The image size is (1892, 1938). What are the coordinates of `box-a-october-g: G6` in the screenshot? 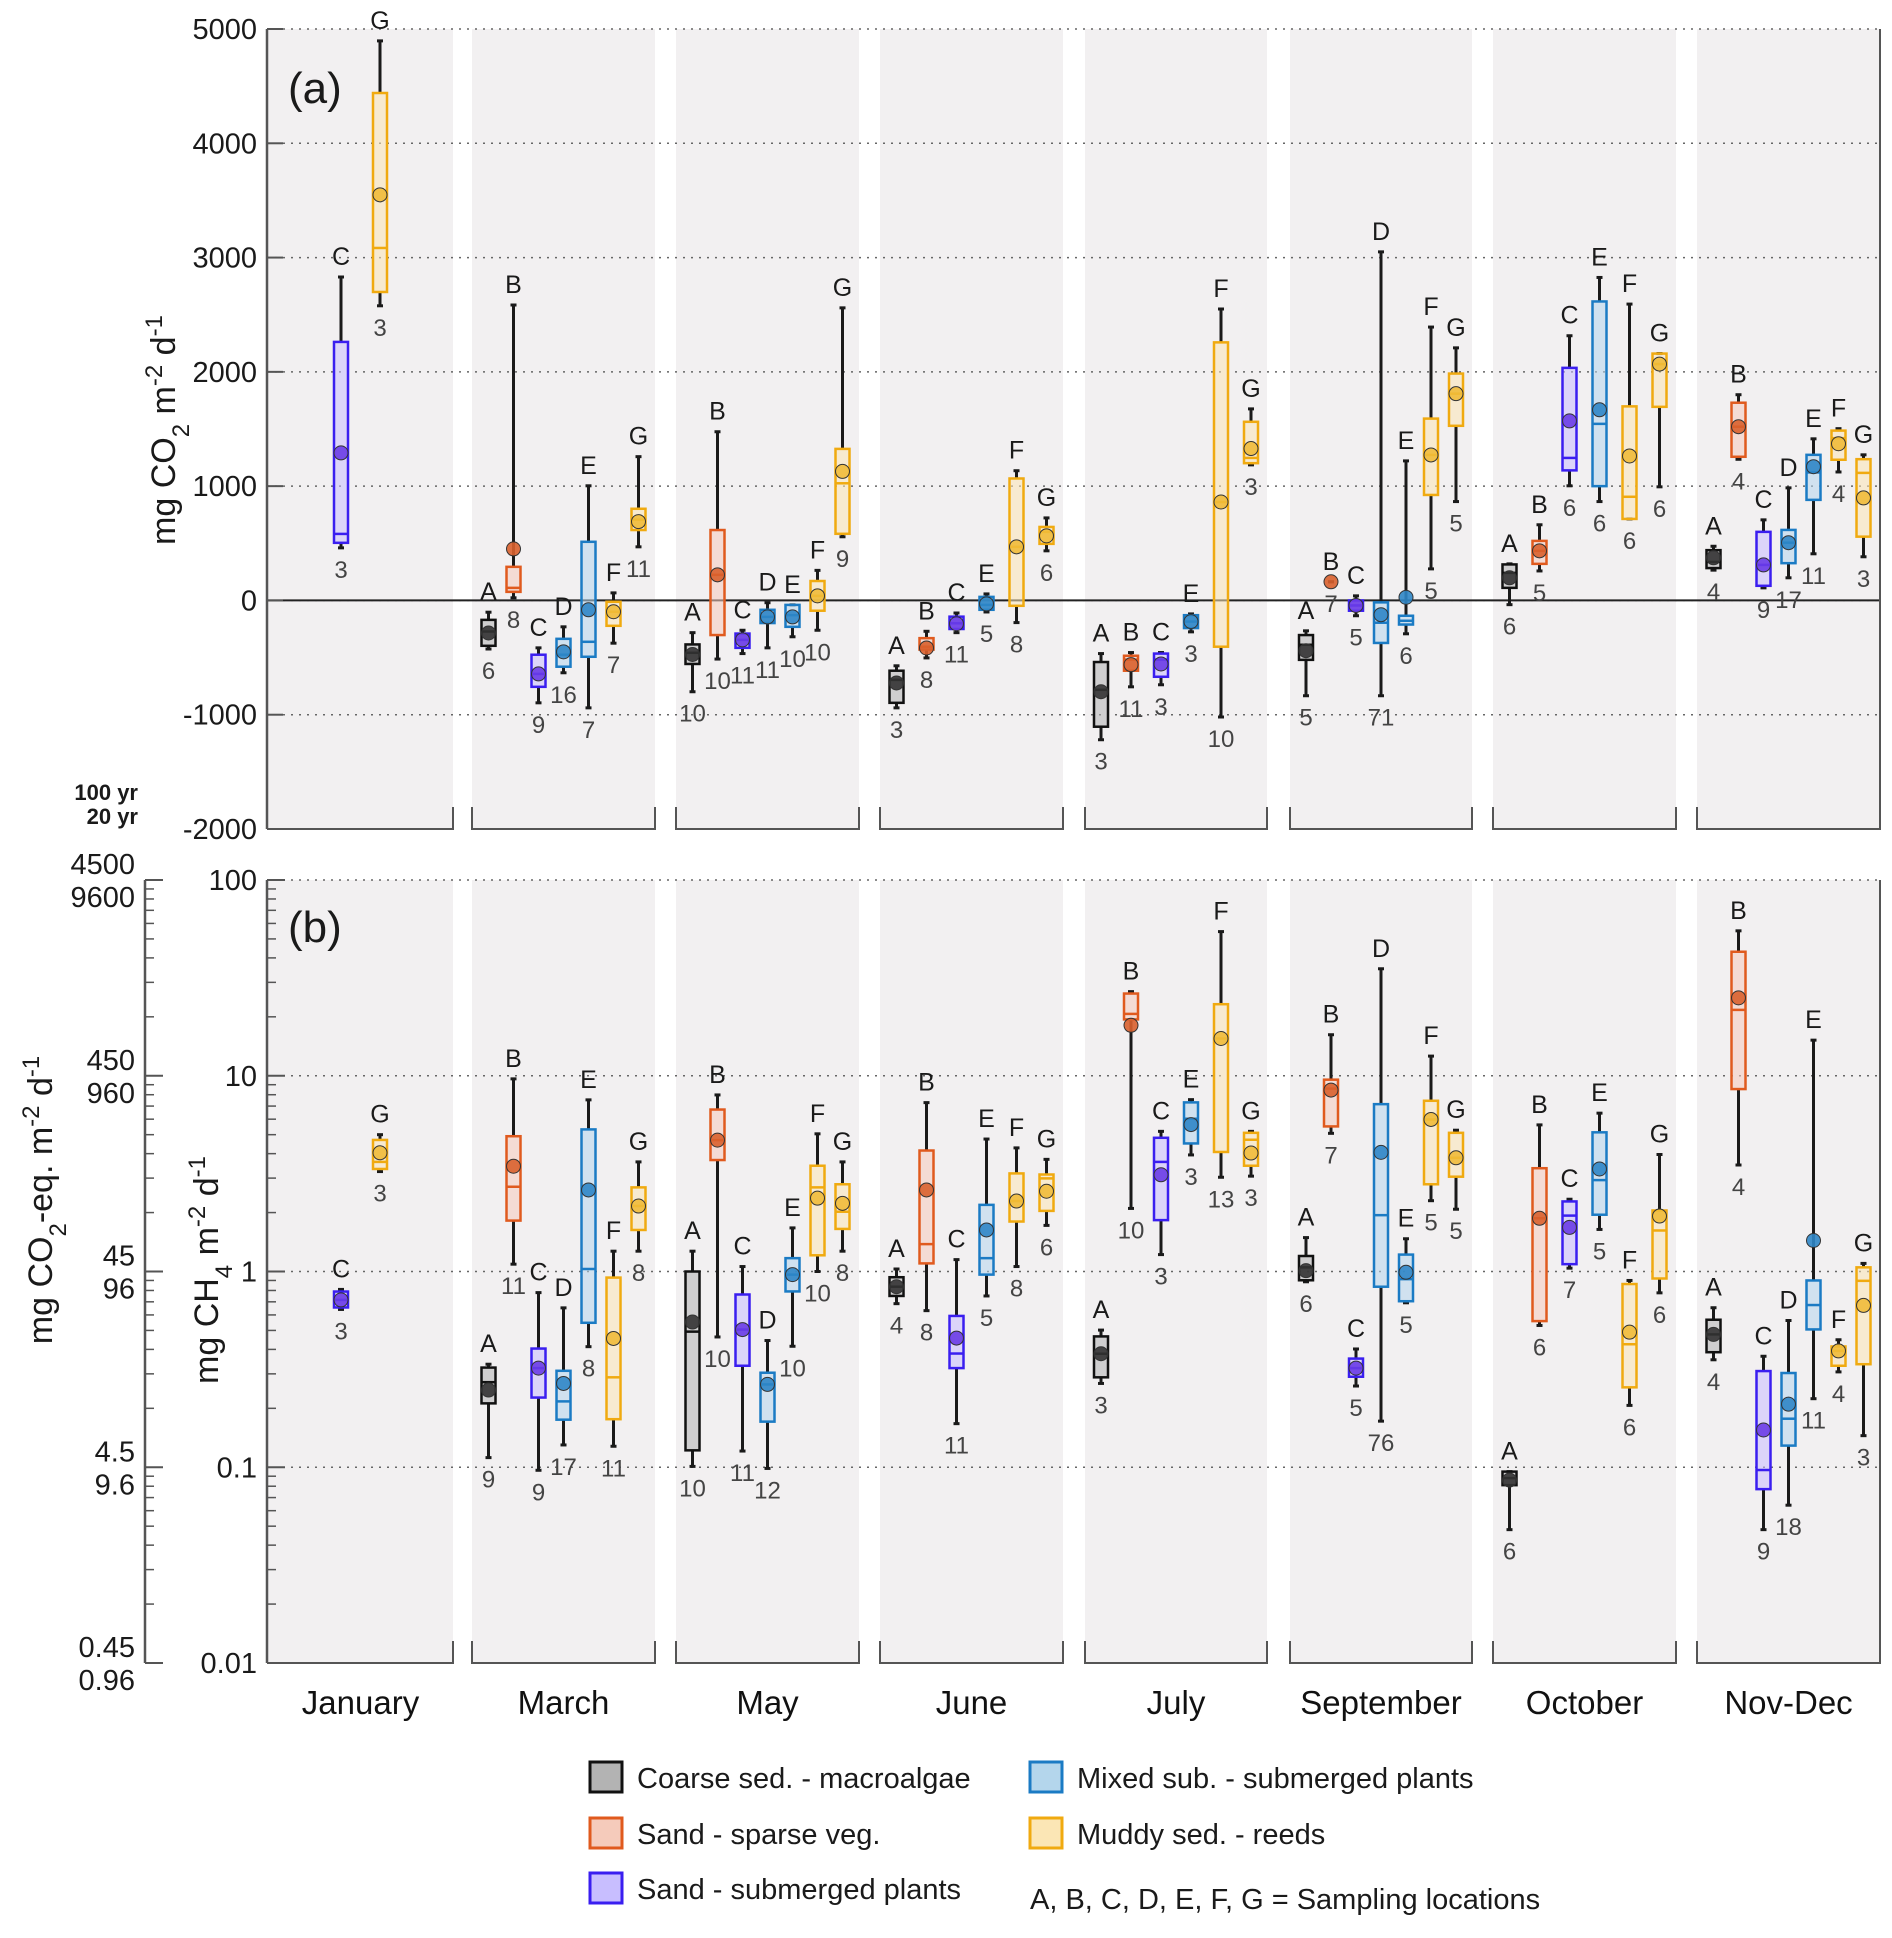 It's located at (1659, 421).